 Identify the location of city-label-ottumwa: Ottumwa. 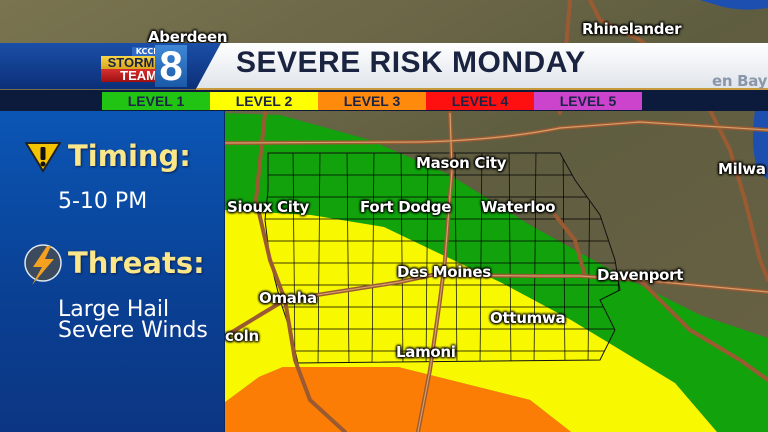
(528, 318).